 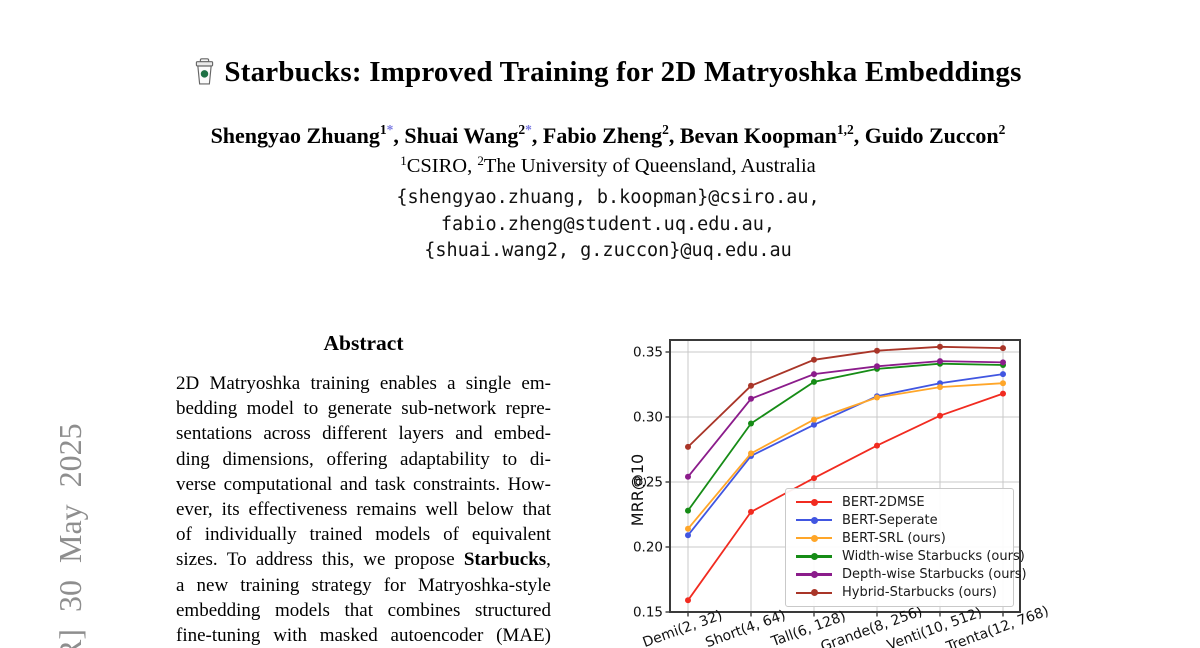 What do you see at coordinates (933, 557) in the screenshot?
I see `legend-label: Width-wise Starbucks (ours)` at bounding box center [933, 557].